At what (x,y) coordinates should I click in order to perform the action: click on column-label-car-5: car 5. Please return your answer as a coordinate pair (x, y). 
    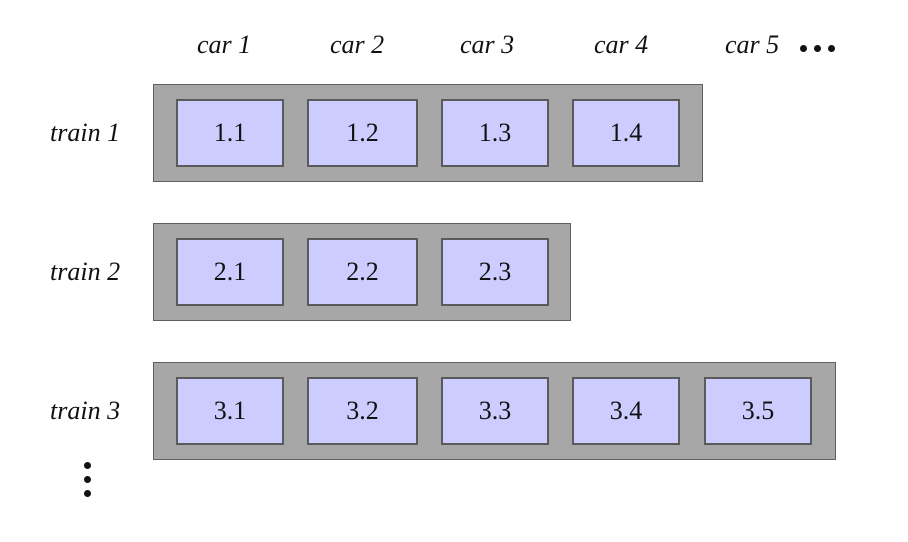
    Looking at the image, I should click on (752, 44).